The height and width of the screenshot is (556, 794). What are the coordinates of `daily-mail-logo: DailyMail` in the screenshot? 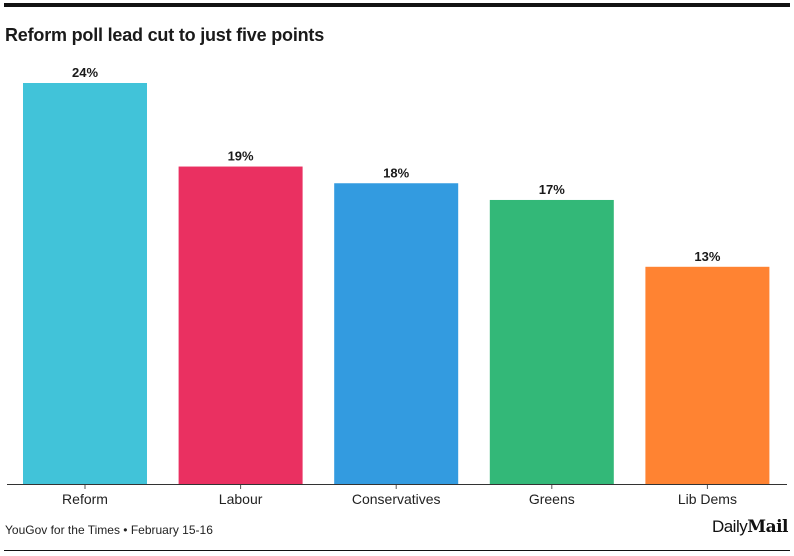 It's located at (750, 527).